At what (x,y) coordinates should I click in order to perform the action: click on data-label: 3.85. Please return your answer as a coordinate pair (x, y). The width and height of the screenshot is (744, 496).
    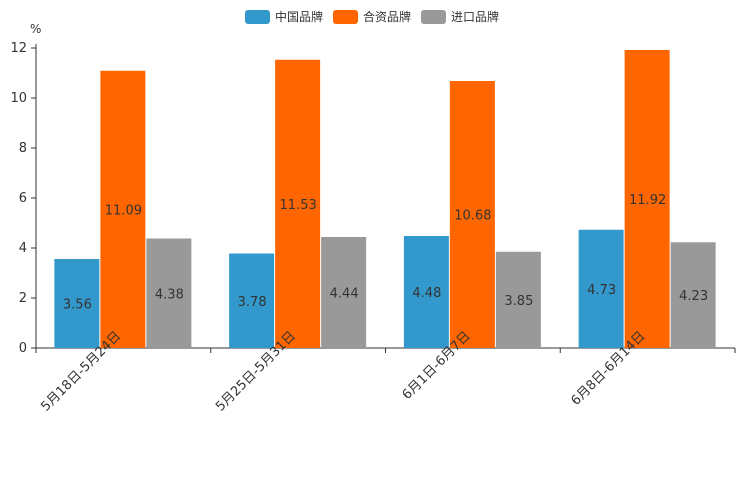
    Looking at the image, I should click on (518, 301).